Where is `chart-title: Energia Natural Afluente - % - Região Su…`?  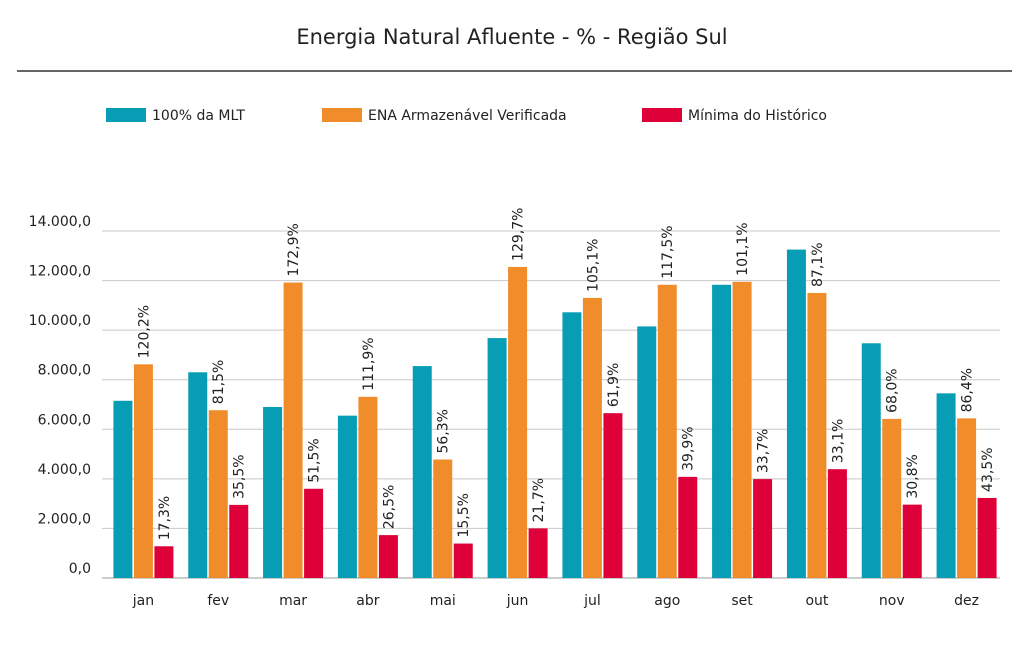 chart-title: Energia Natural Afluente - % - Região Su… is located at coordinates (511, 37).